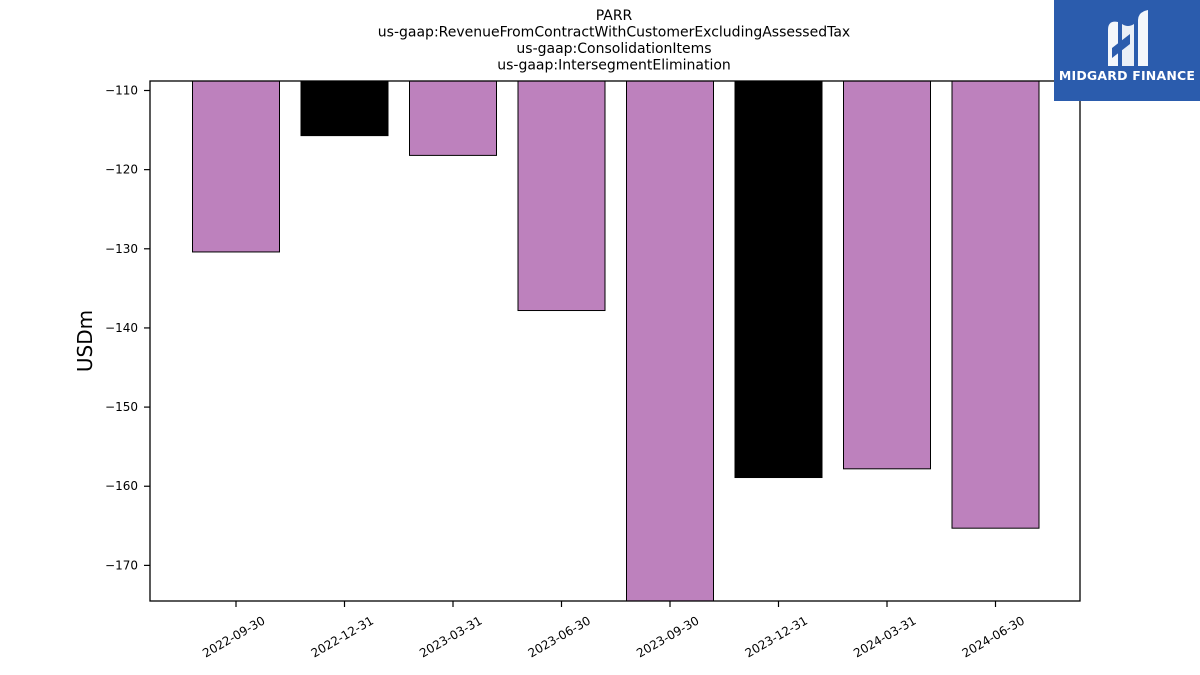 The height and width of the screenshot is (675, 1200). What do you see at coordinates (233, 636) in the screenshot?
I see `x-tick-label: 2022-09-30` at bounding box center [233, 636].